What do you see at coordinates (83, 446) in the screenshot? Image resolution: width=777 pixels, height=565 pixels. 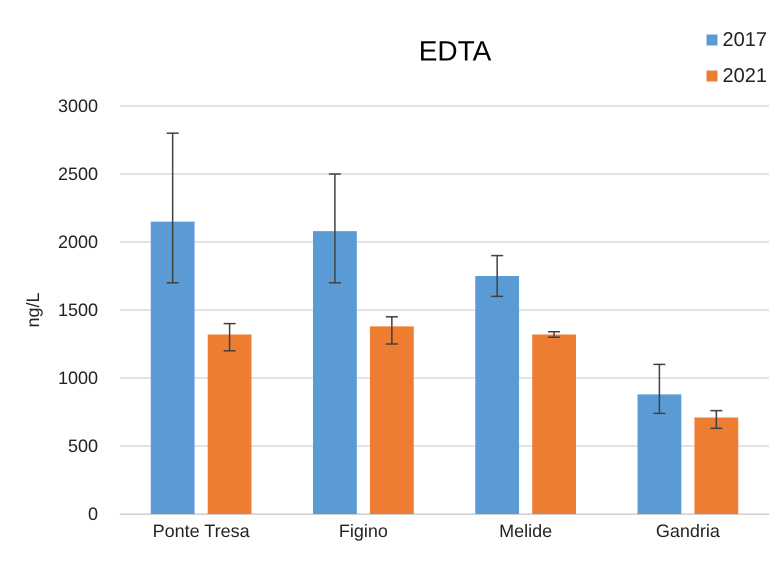 I see `y-tick-label: 500` at bounding box center [83, 446].